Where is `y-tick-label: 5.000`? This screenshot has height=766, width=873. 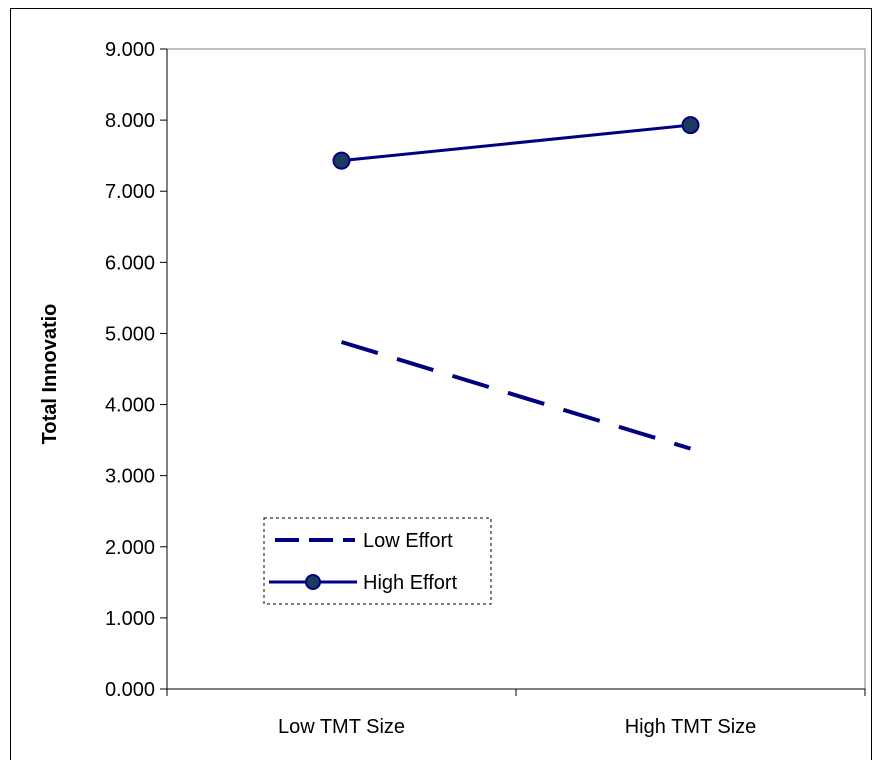 y-tick-label: 5.000 is located at coordinates (130, 334).